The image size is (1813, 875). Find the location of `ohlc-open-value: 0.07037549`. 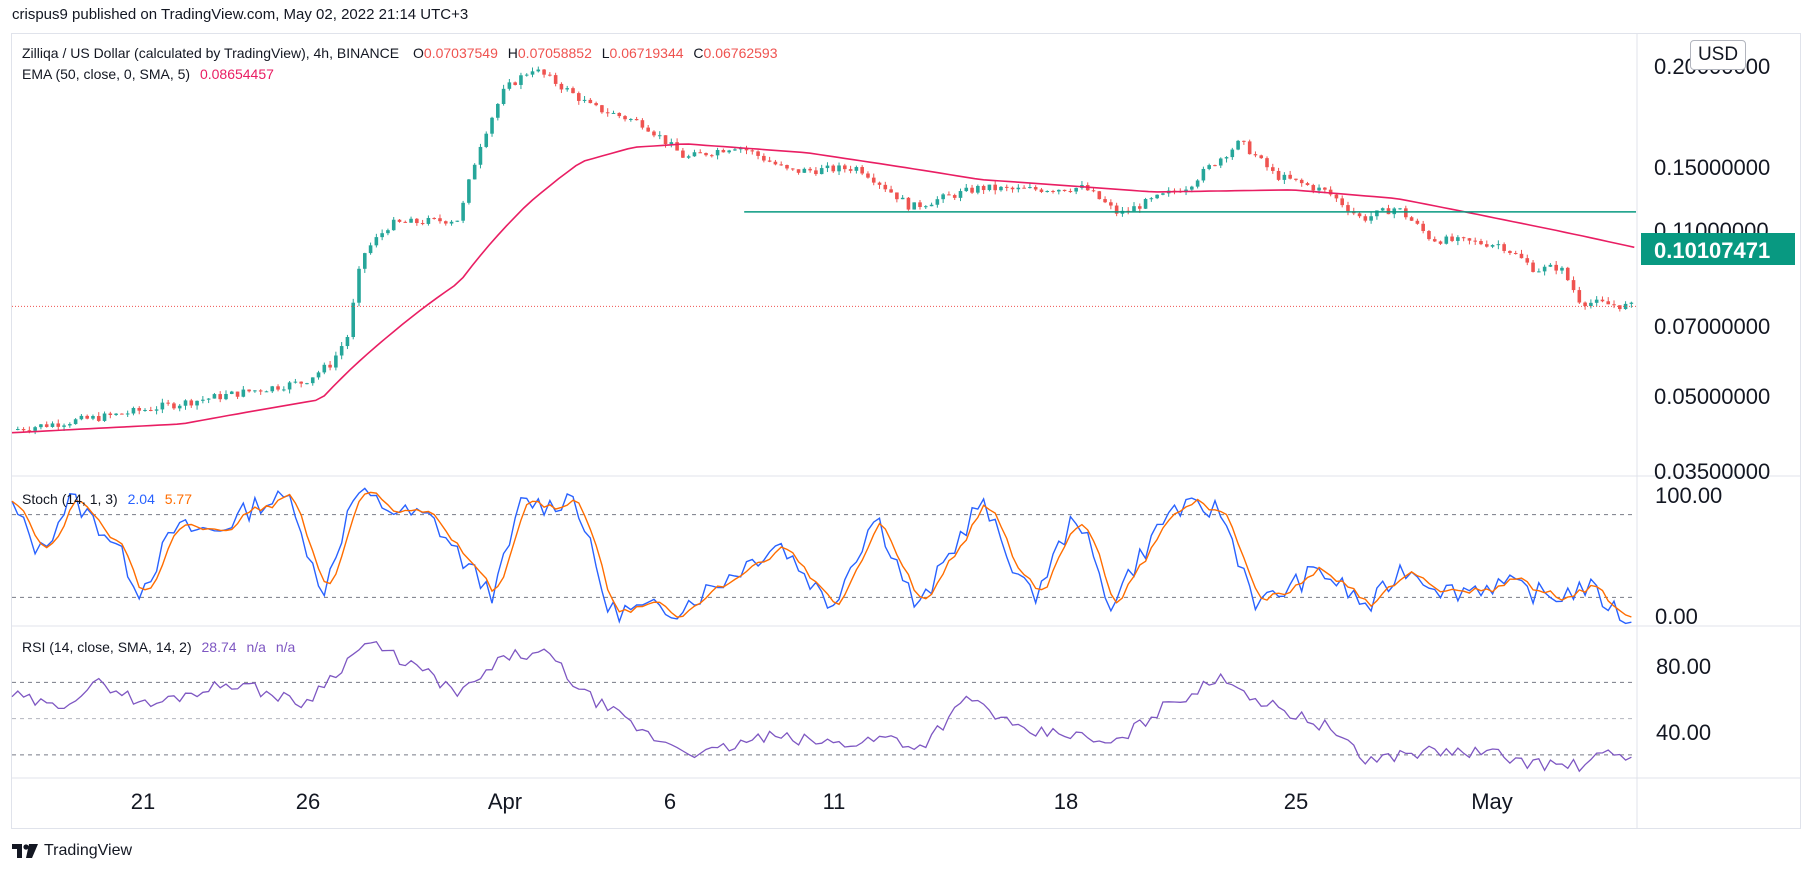

ohlc-open-value: 0.07037549 is located at coordinates (461, 53).